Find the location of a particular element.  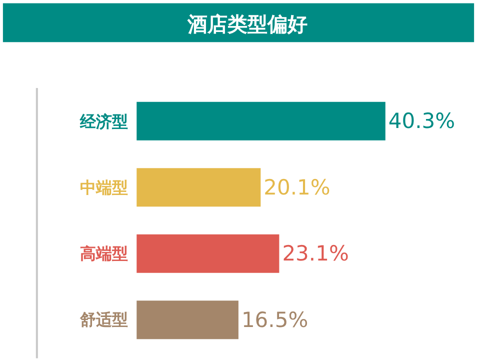

y-tick-label: 舒适型 is located at coordinates (103, 319).